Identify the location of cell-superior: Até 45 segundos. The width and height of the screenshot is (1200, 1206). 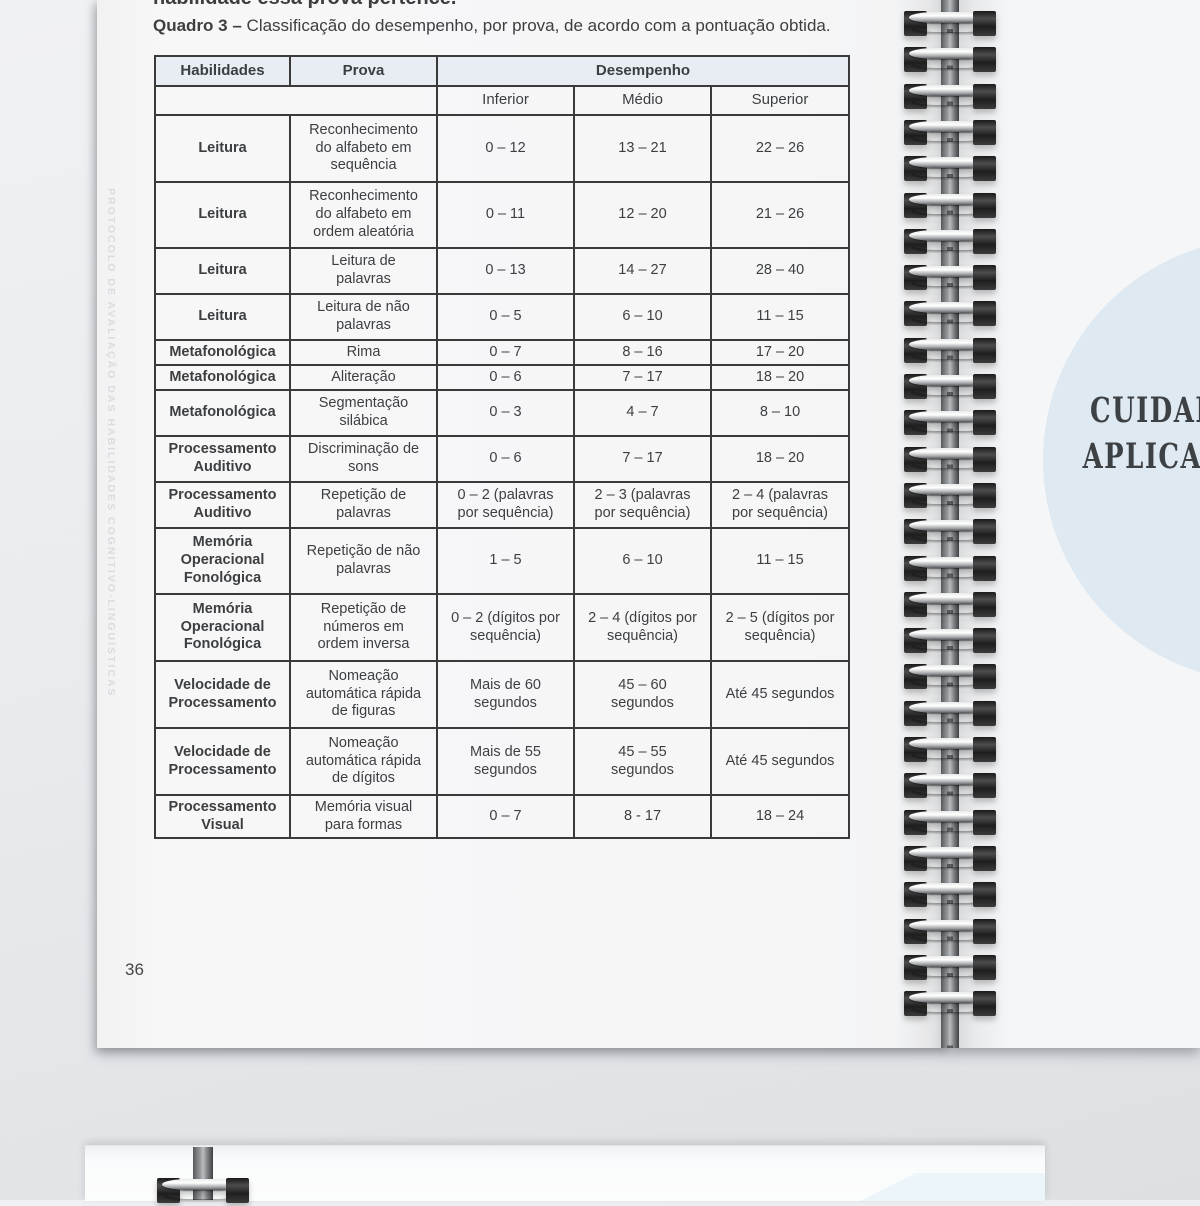
(780, 761).